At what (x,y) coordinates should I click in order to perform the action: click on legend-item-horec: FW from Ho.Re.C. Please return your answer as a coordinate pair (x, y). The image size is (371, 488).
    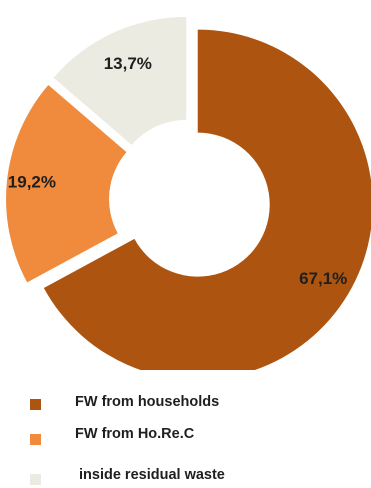
    Looking at the image, I should click on (185, 437).